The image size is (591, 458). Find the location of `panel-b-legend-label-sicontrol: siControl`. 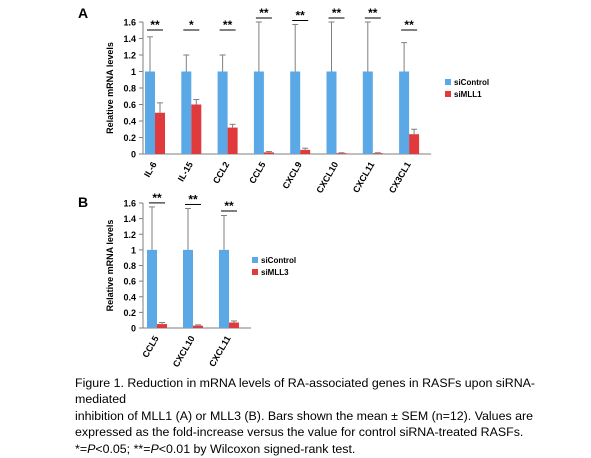

panel-b-legend-label-sicontrol: siControl is located at coordinates (278, 260).